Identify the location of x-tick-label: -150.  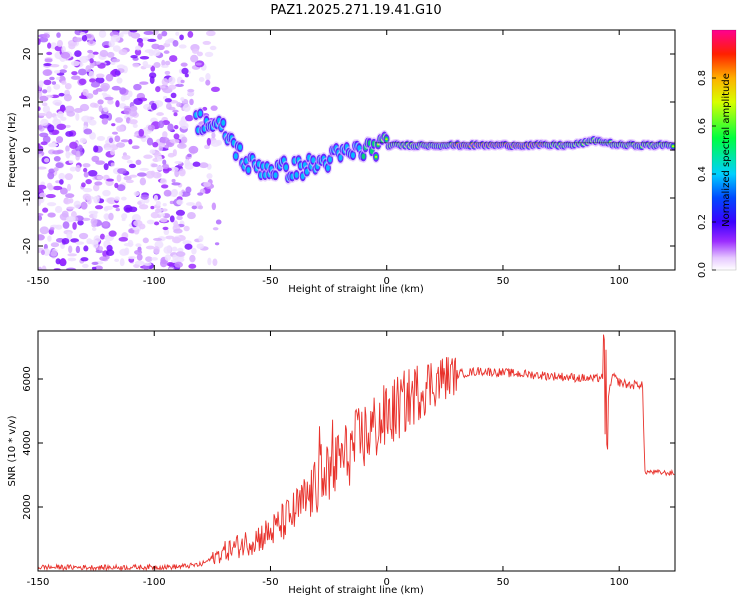
(38, 281).